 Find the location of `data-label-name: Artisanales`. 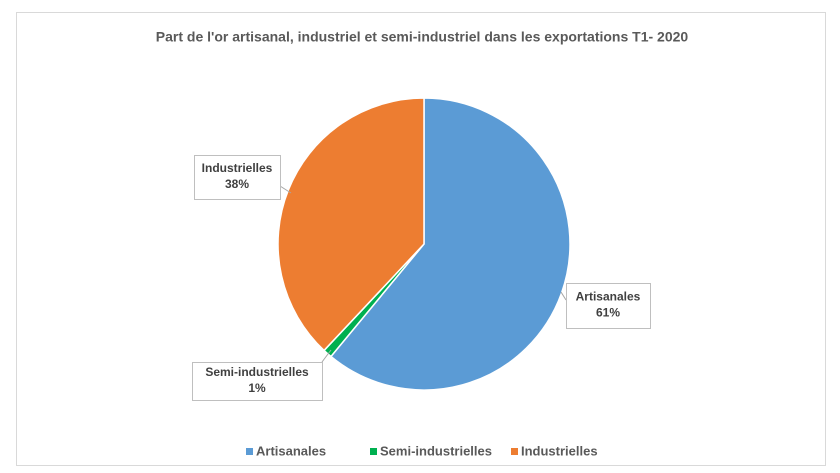

data-label-name: Artisanales is located at coordinates (608, 297).